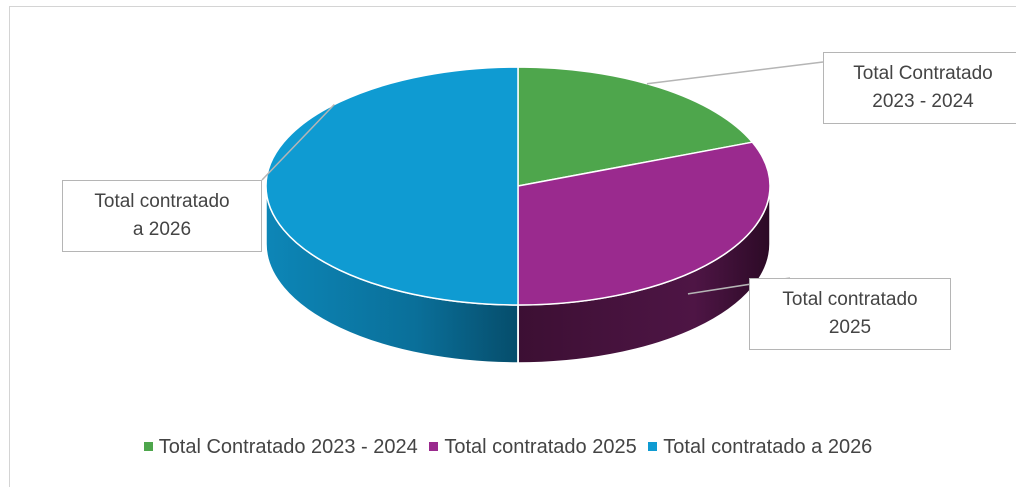 The width and height of the screenshot is (1016, 487). I want to click on callout-slice-1: Total contratado 2025, so click(850, 314).